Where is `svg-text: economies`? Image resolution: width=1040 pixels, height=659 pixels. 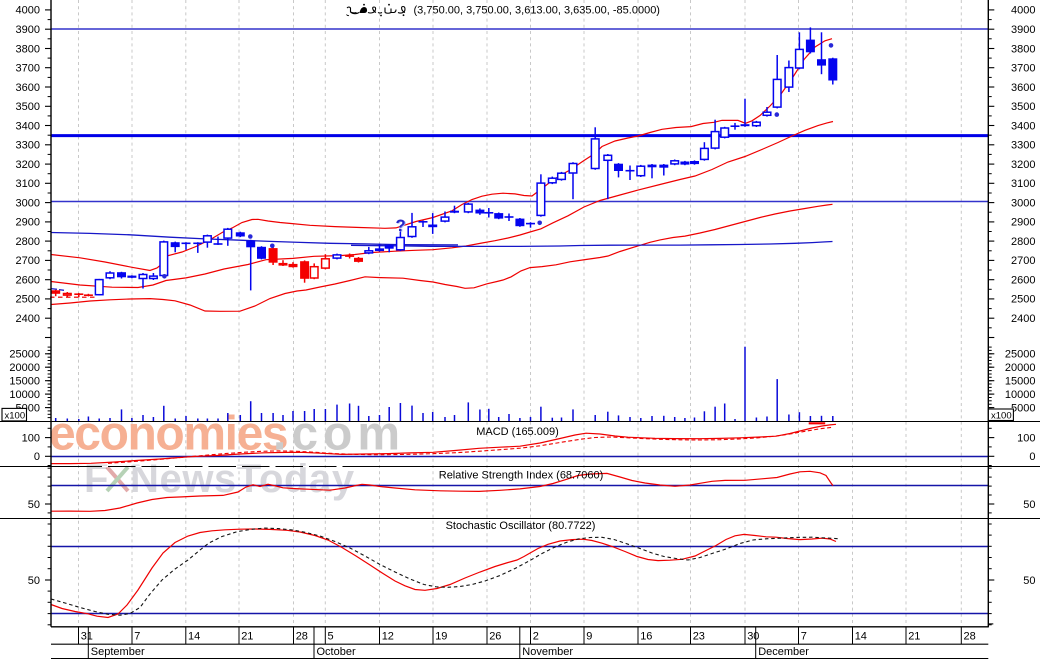 svg-text: economies is located at coordinates (168, 434).